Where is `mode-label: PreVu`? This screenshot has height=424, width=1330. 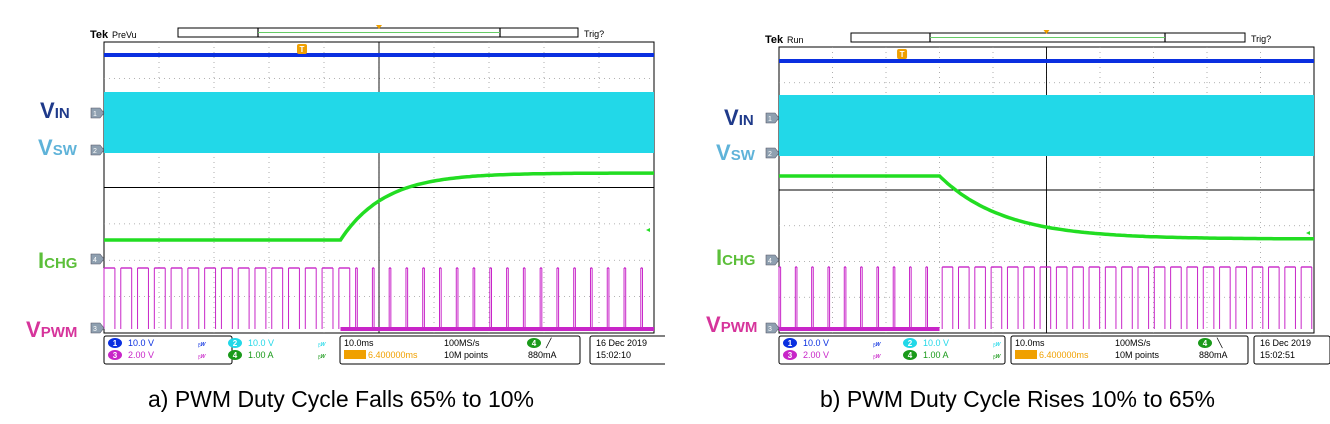 mode-label: PreVu is located at coordinates (124, 35).